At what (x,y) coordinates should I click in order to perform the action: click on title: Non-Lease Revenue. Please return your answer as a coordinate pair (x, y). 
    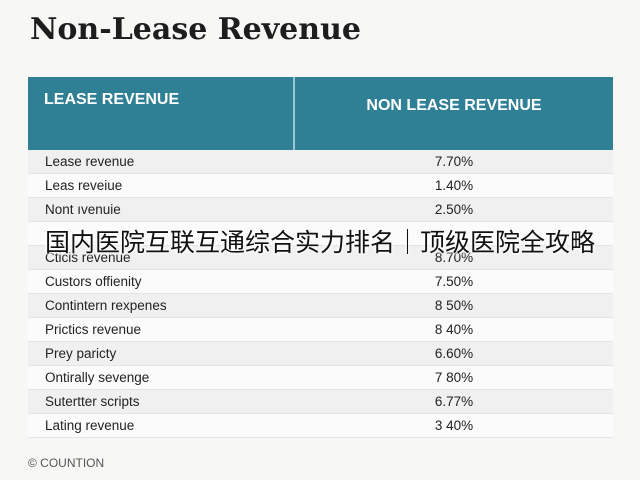
    Looking at the image, I should click on (195, 29).